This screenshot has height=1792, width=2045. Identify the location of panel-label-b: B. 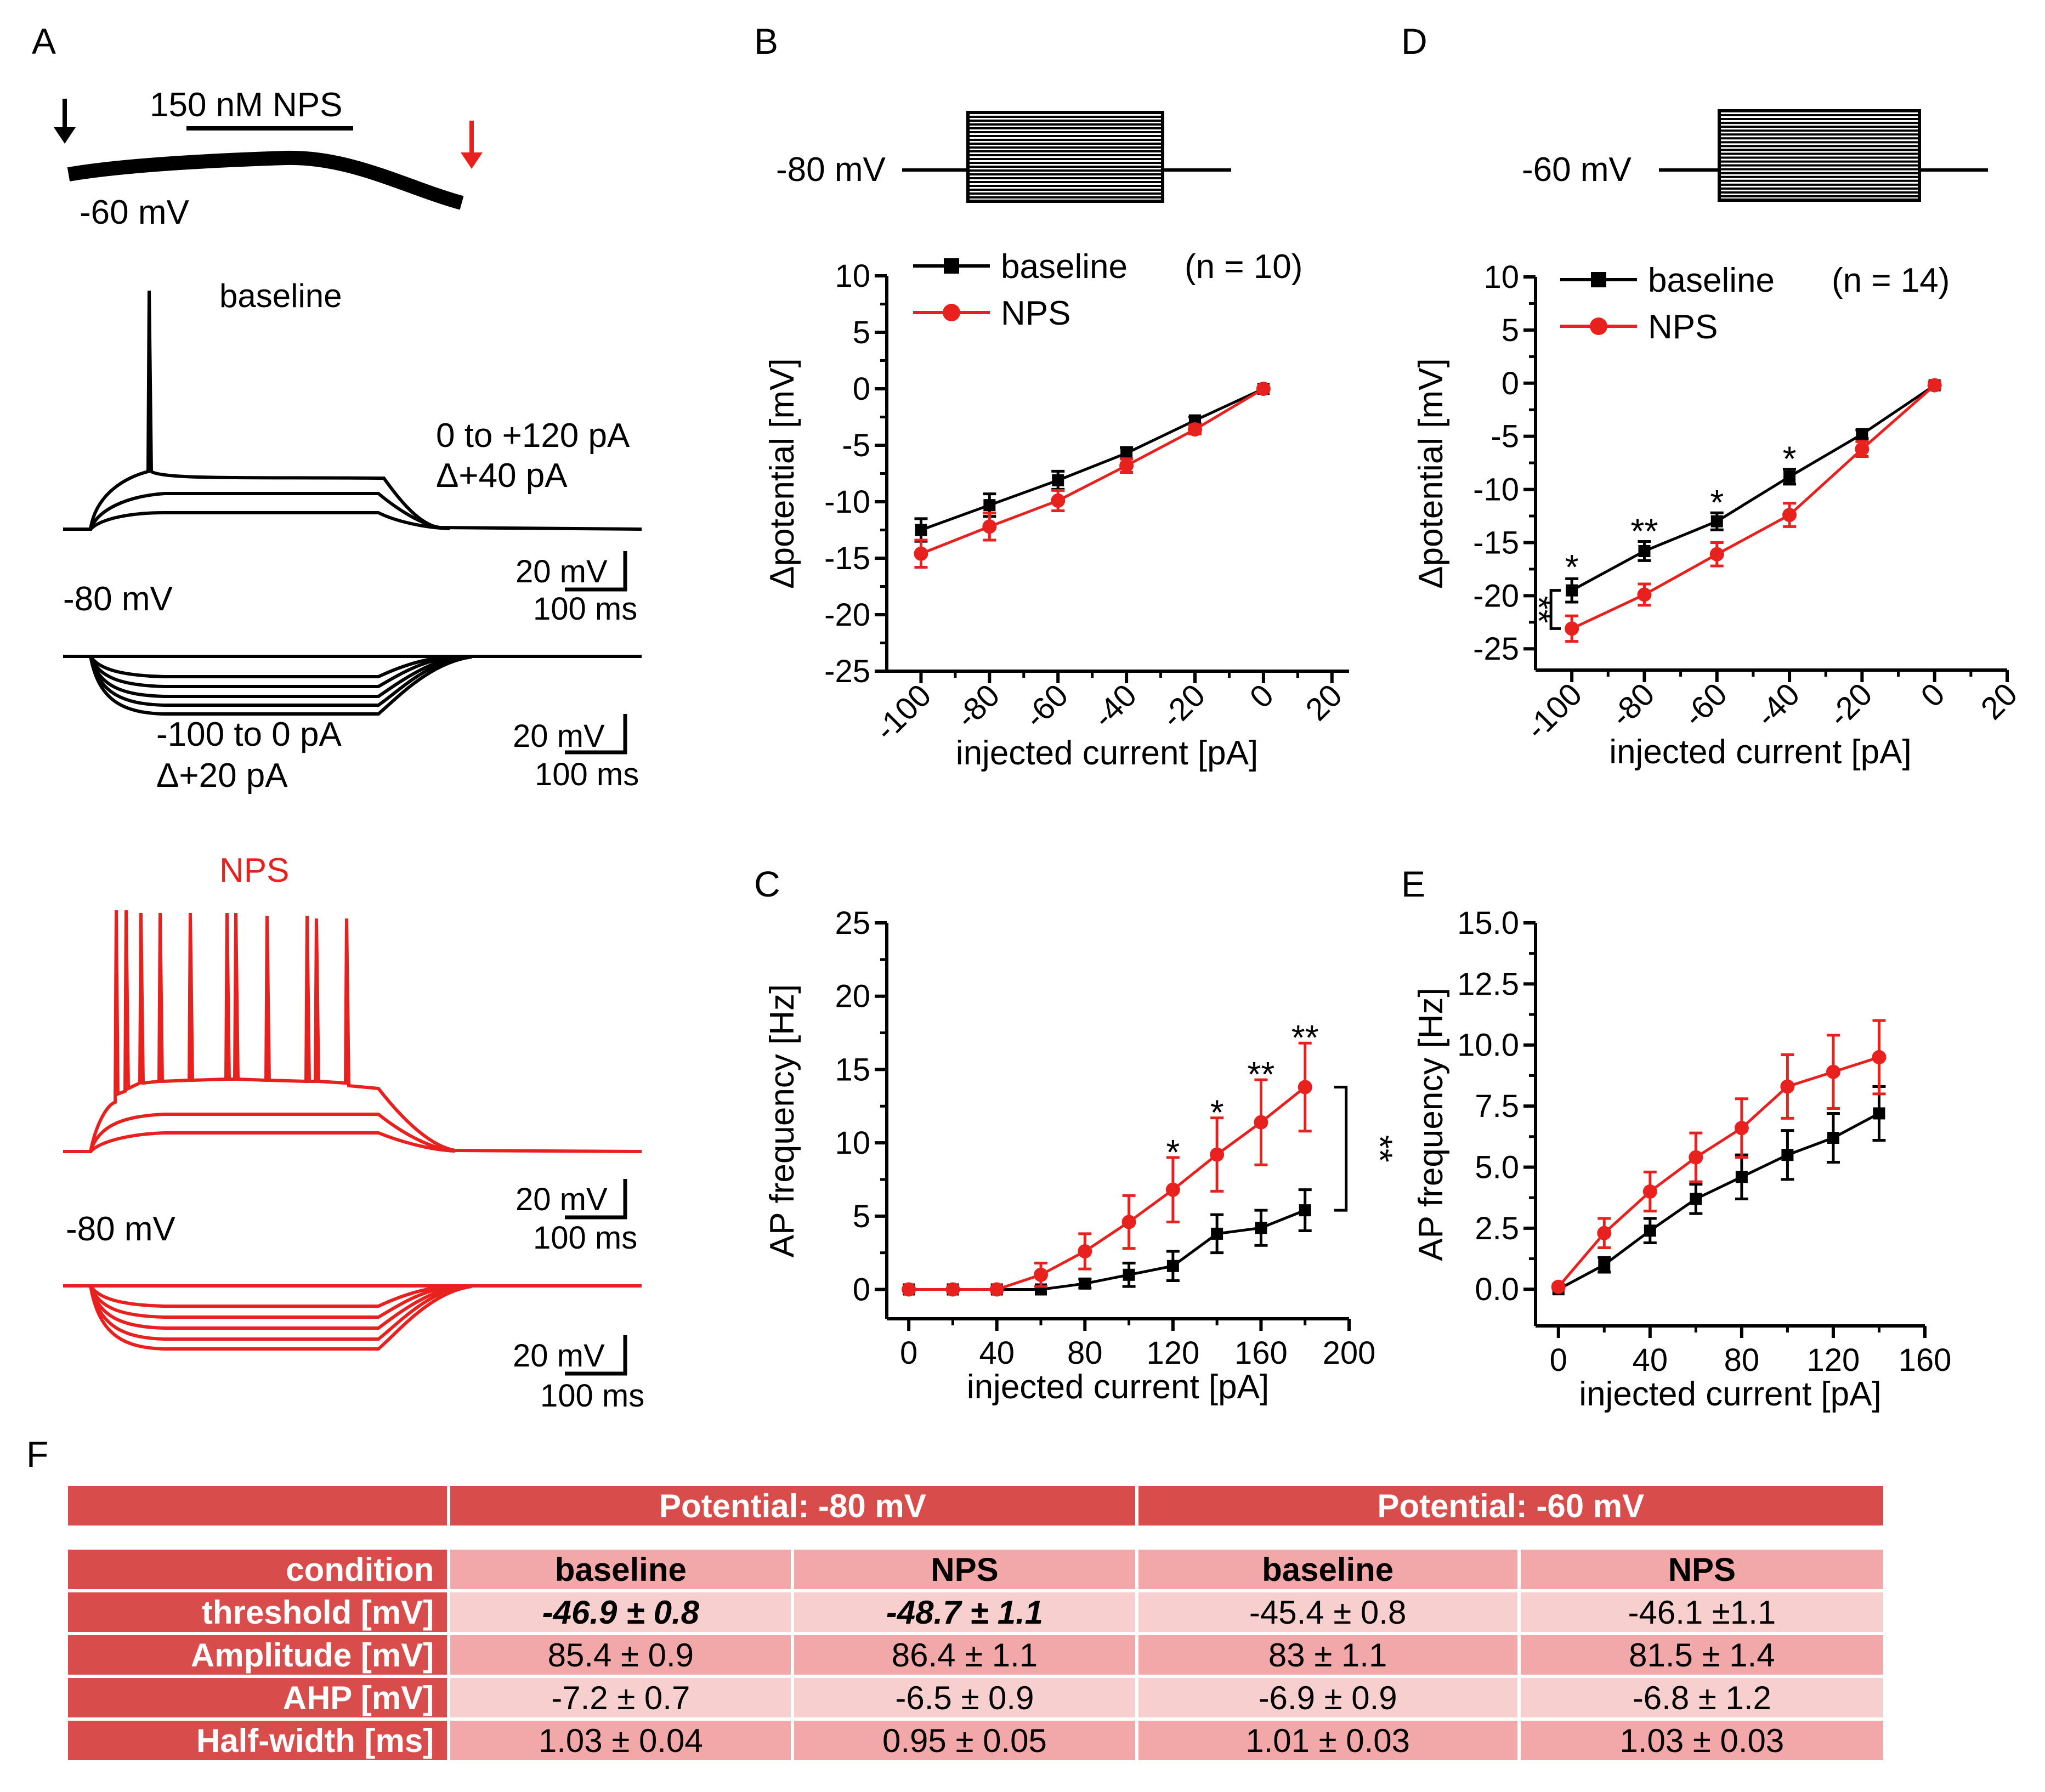
(766, 41).